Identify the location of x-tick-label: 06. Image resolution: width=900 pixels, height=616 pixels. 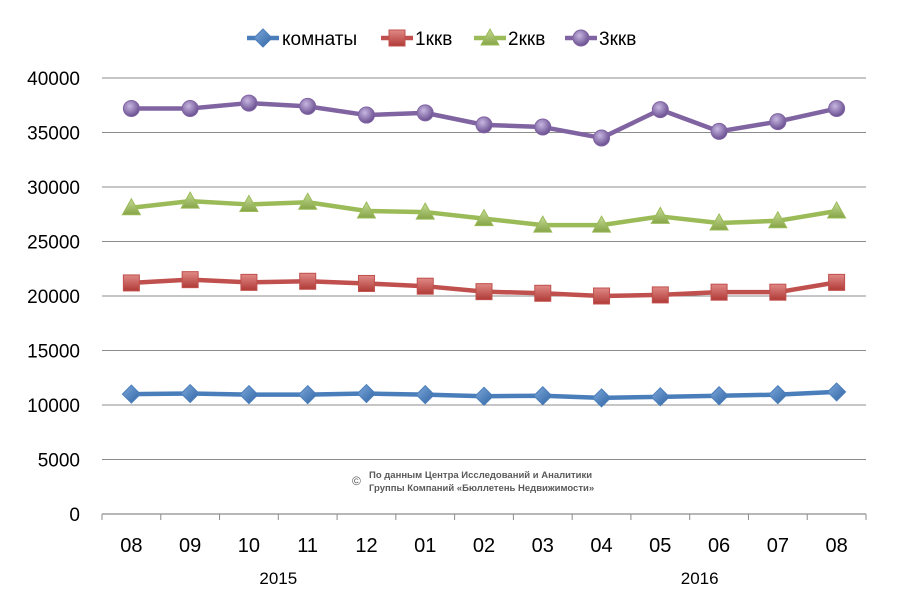
(719, 546).